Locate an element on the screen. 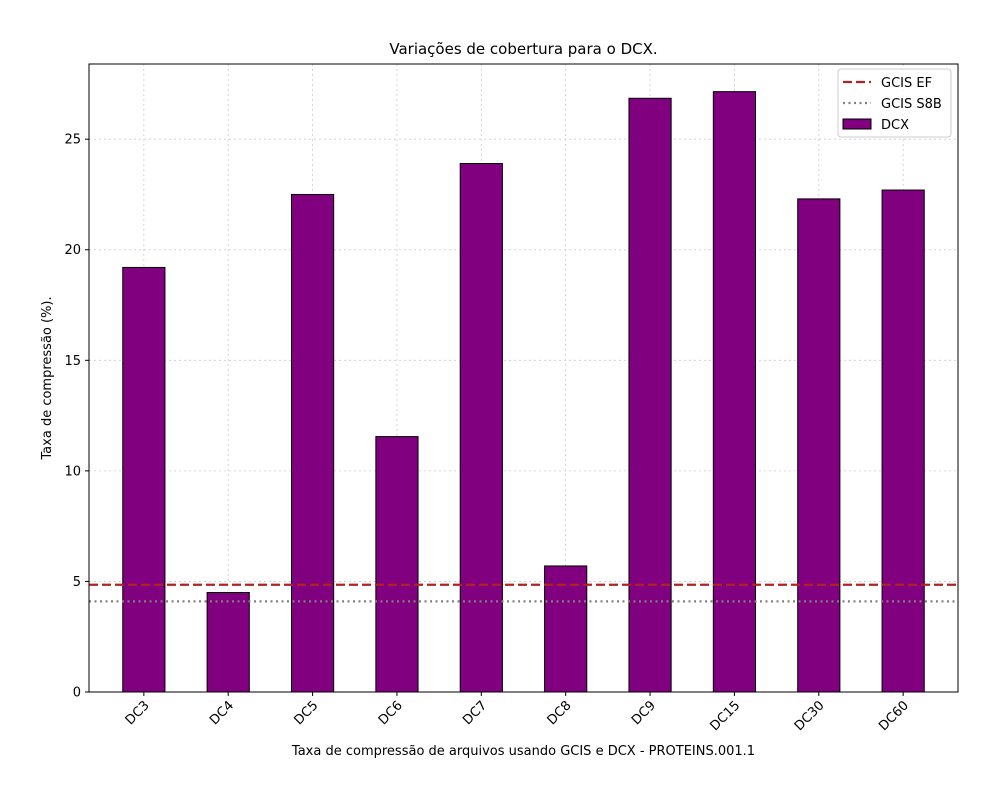  y-axis-label: Taxa de compressão (%). is located at coordinates (47, 378).